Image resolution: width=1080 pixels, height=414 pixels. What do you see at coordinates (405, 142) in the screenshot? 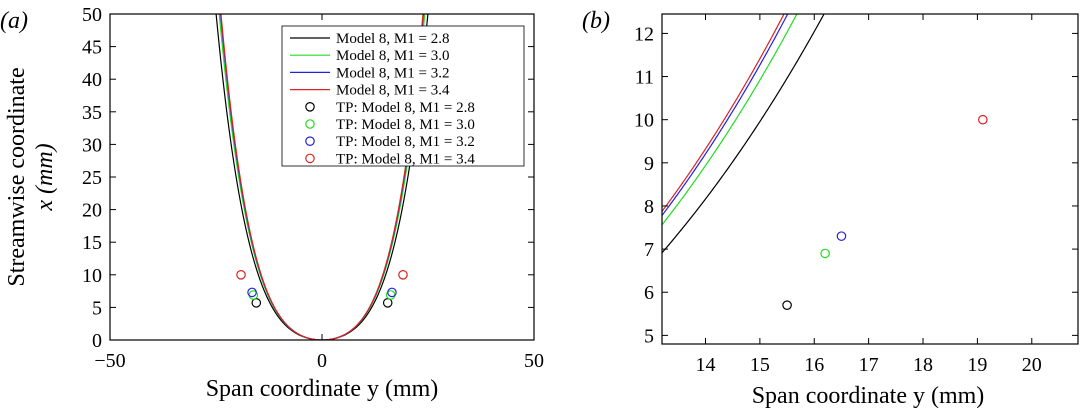
I see `legend-entry-6: TP: Model 8, M1 = 3.2` at bounding box center [405, 142].